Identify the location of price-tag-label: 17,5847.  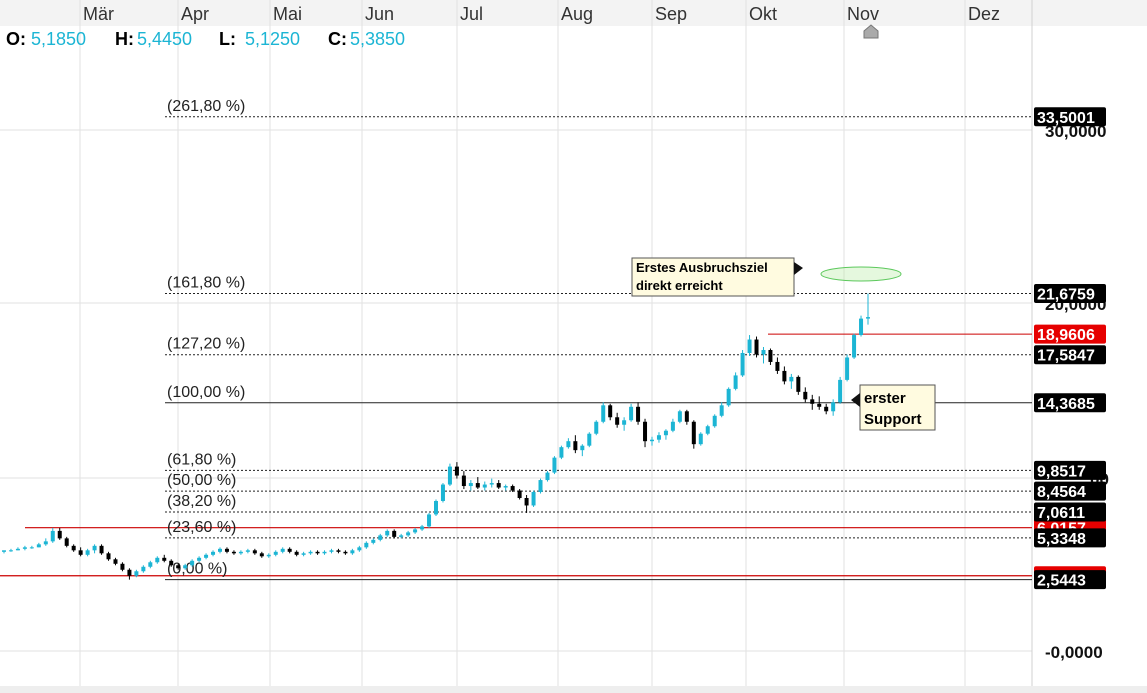
(1066, 356).